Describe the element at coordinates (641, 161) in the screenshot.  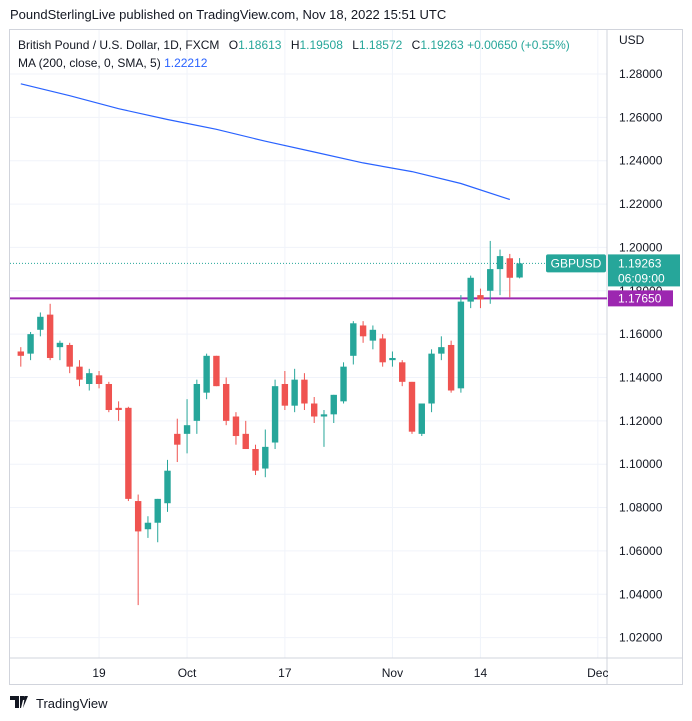
I see `price-tick-label: 1.24000` at that location.